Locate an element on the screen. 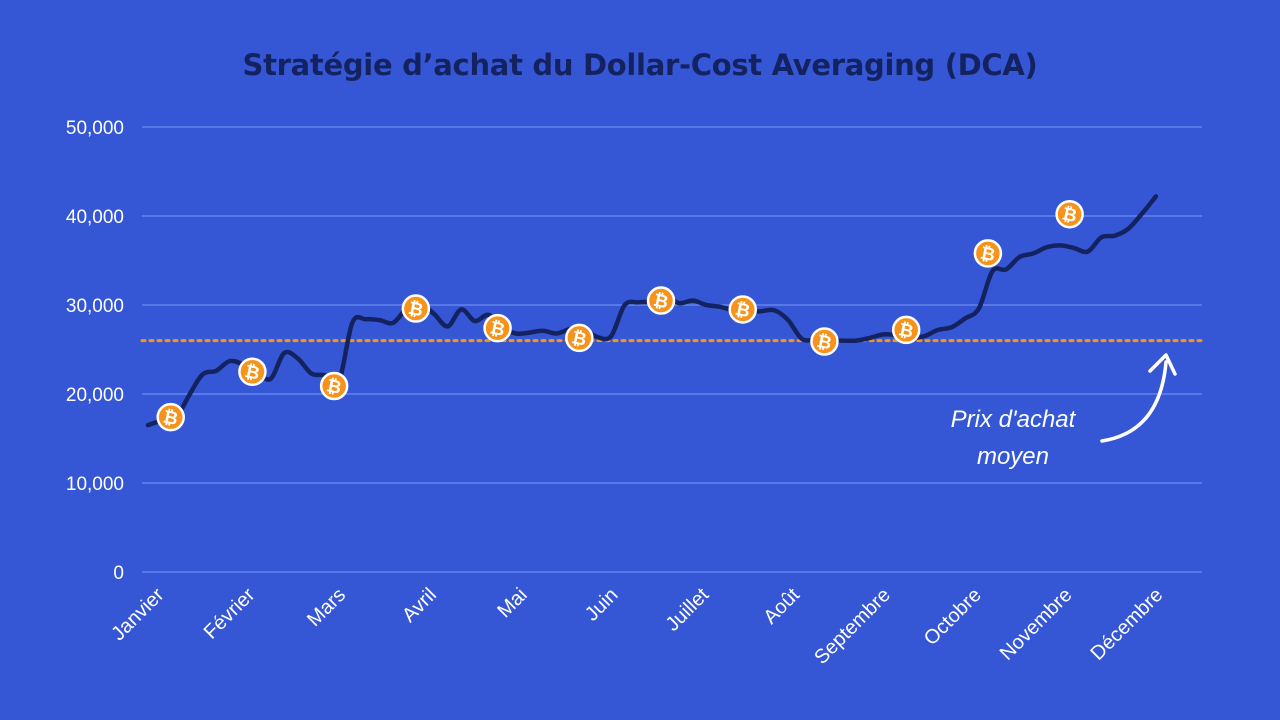  y-tick-label: 0 is located at coordinates (118, 573).